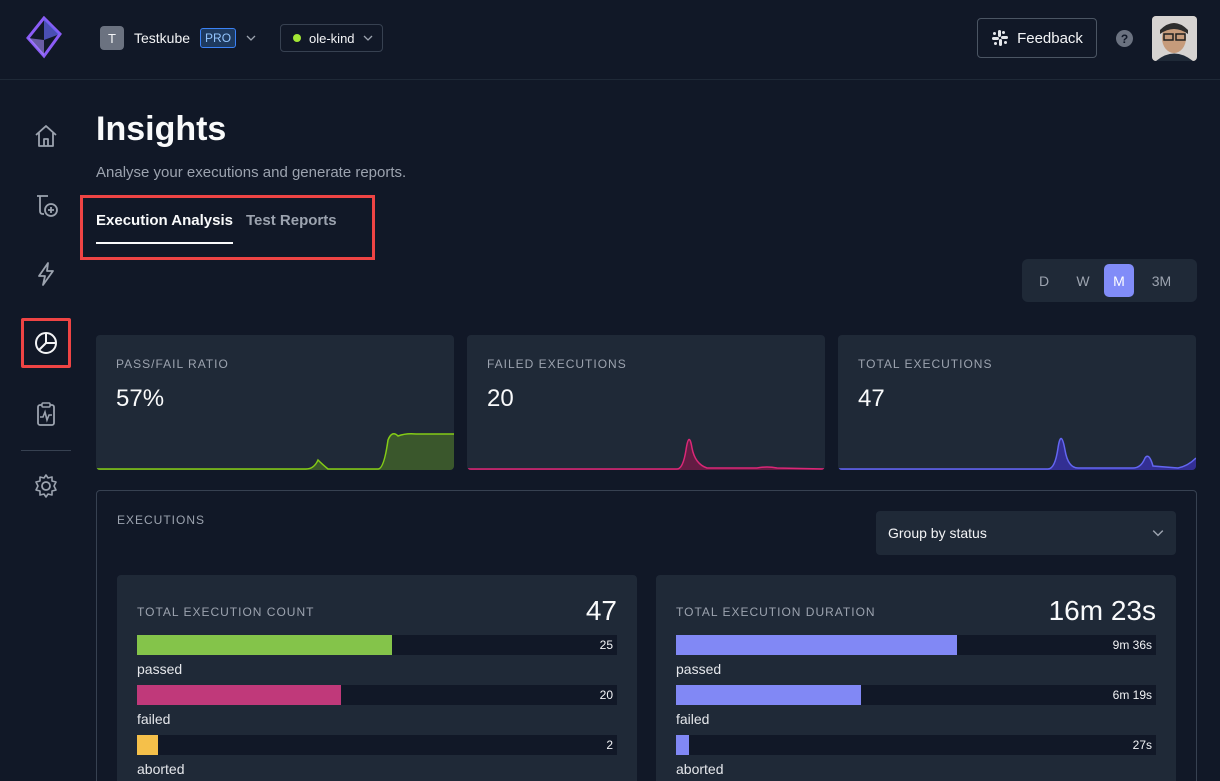 This screenshot has height=781, width=1220. Describe the element at coordinates (226, 612) in the screenshot. I see `card-title: TOTAL EXECUTION COUNT` at that location.